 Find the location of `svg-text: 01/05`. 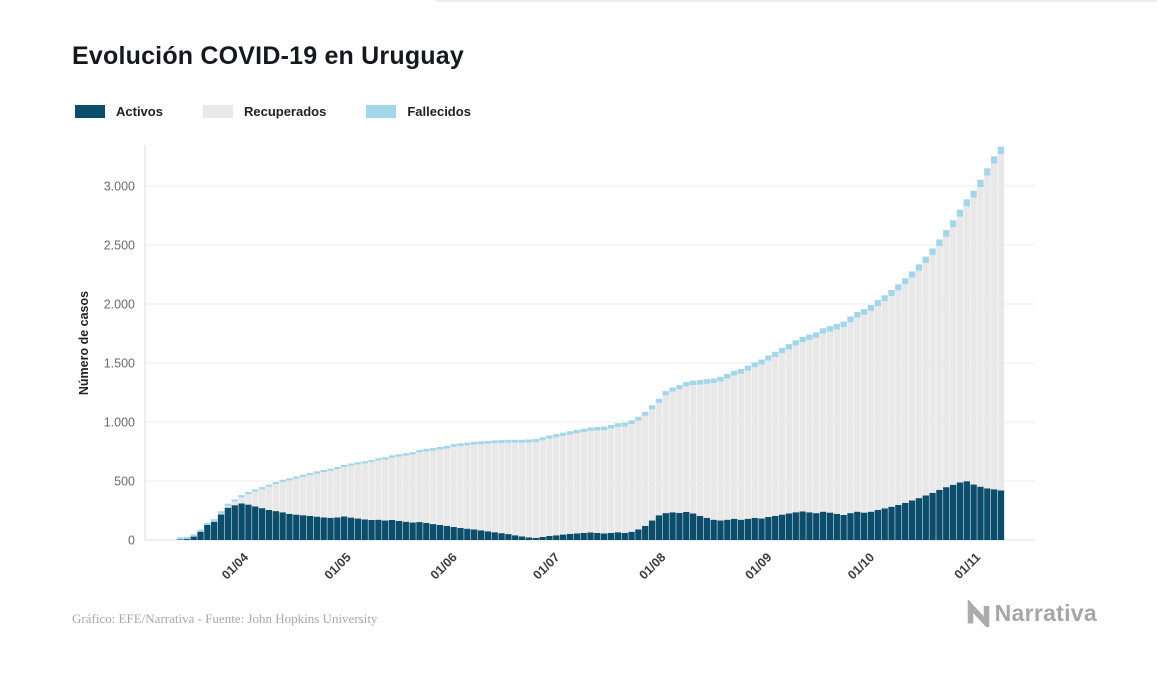

svg-text: 01/05 is located at coordinates (338, 566).